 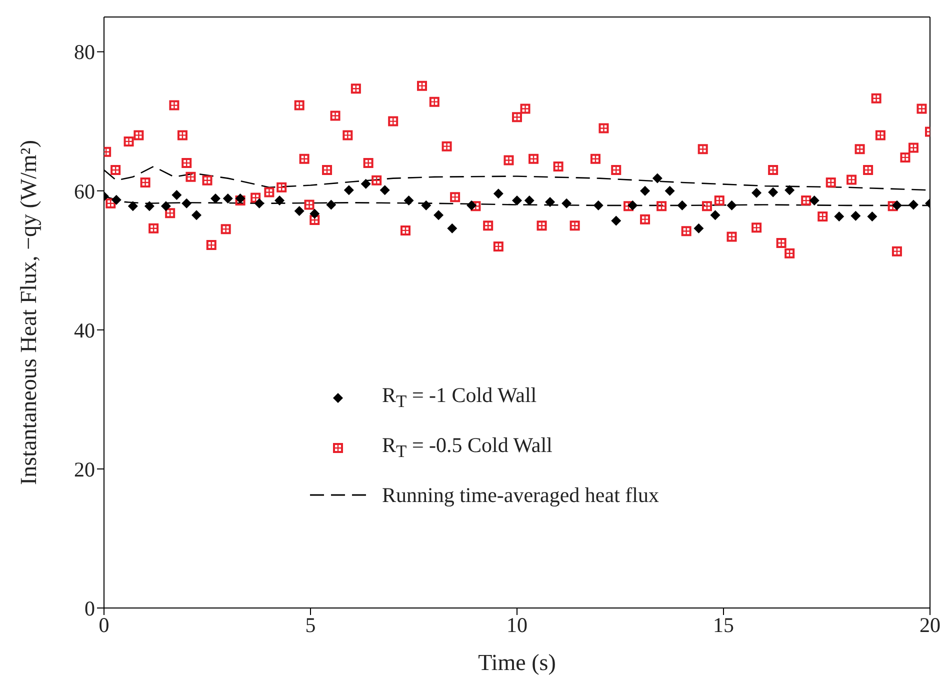 What do you see at coordinates (84, 191) in the screenshot?
I see `y-tick-label: 60` at bounding box center [84, 191].